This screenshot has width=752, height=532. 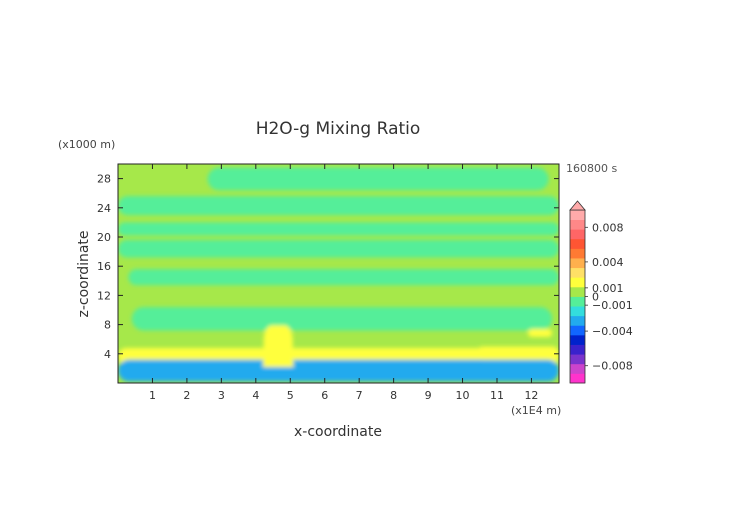 What do you see at coordinates (393, 395) in the screenshot?
I see `x-tick-label: 8` at bounding box center [393, 395].